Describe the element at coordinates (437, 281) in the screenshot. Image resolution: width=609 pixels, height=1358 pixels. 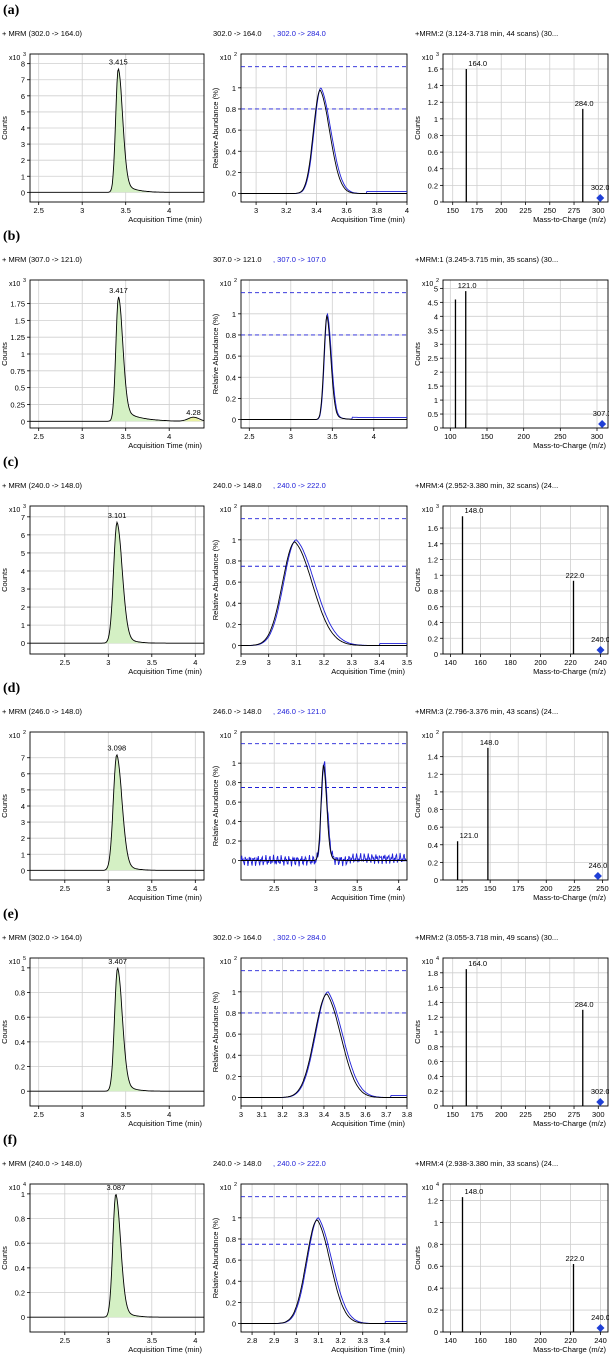
I see `y-multiplier-exp: 2` at that location.